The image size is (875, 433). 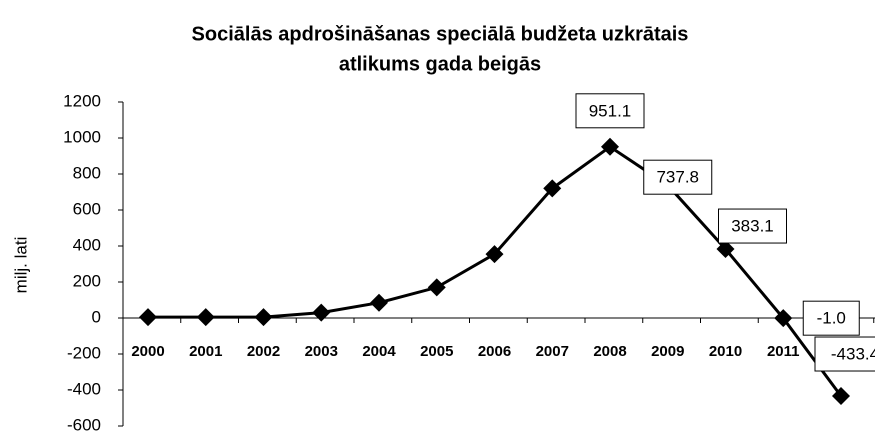 I want to click on y-tick-label: -600, so click(x=84, y=424).